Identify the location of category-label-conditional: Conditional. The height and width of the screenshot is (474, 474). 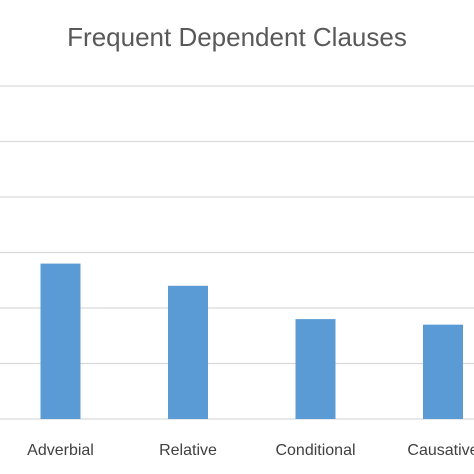
(315, 450).